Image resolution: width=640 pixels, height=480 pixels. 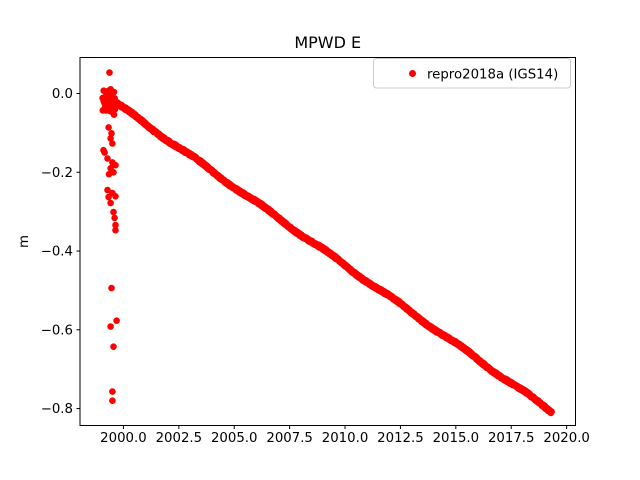 I want to click on x-tick-label: 2015.0, so click(x=456, y=438).